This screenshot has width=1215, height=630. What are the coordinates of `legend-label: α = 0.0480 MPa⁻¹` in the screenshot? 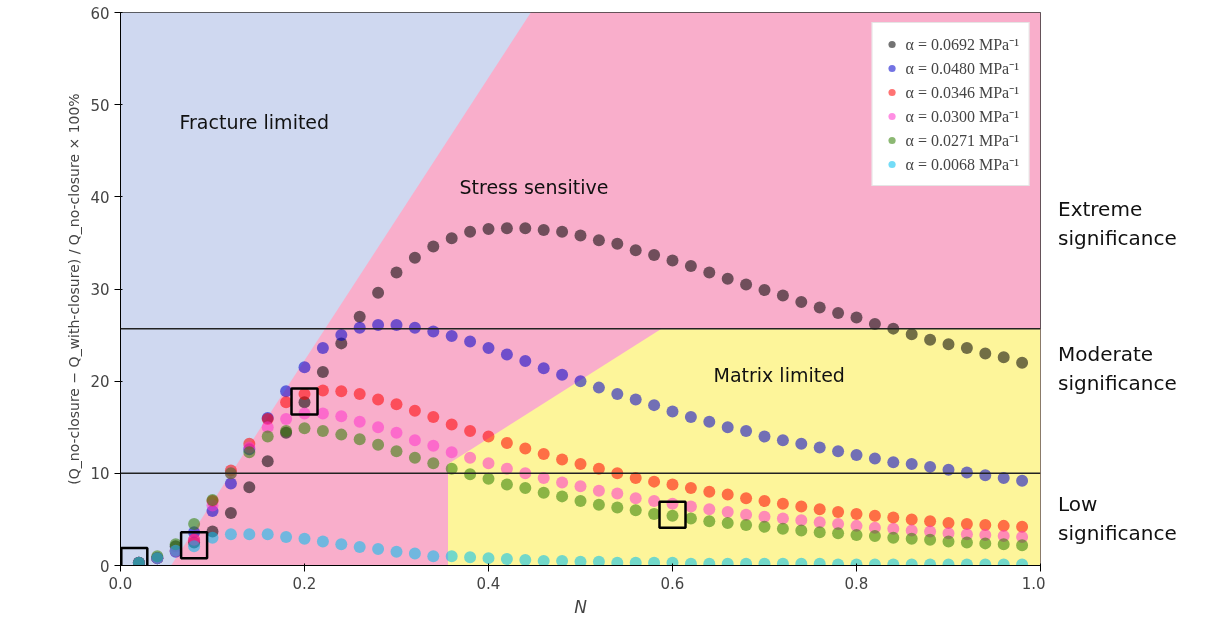 It's located at (962, 69).